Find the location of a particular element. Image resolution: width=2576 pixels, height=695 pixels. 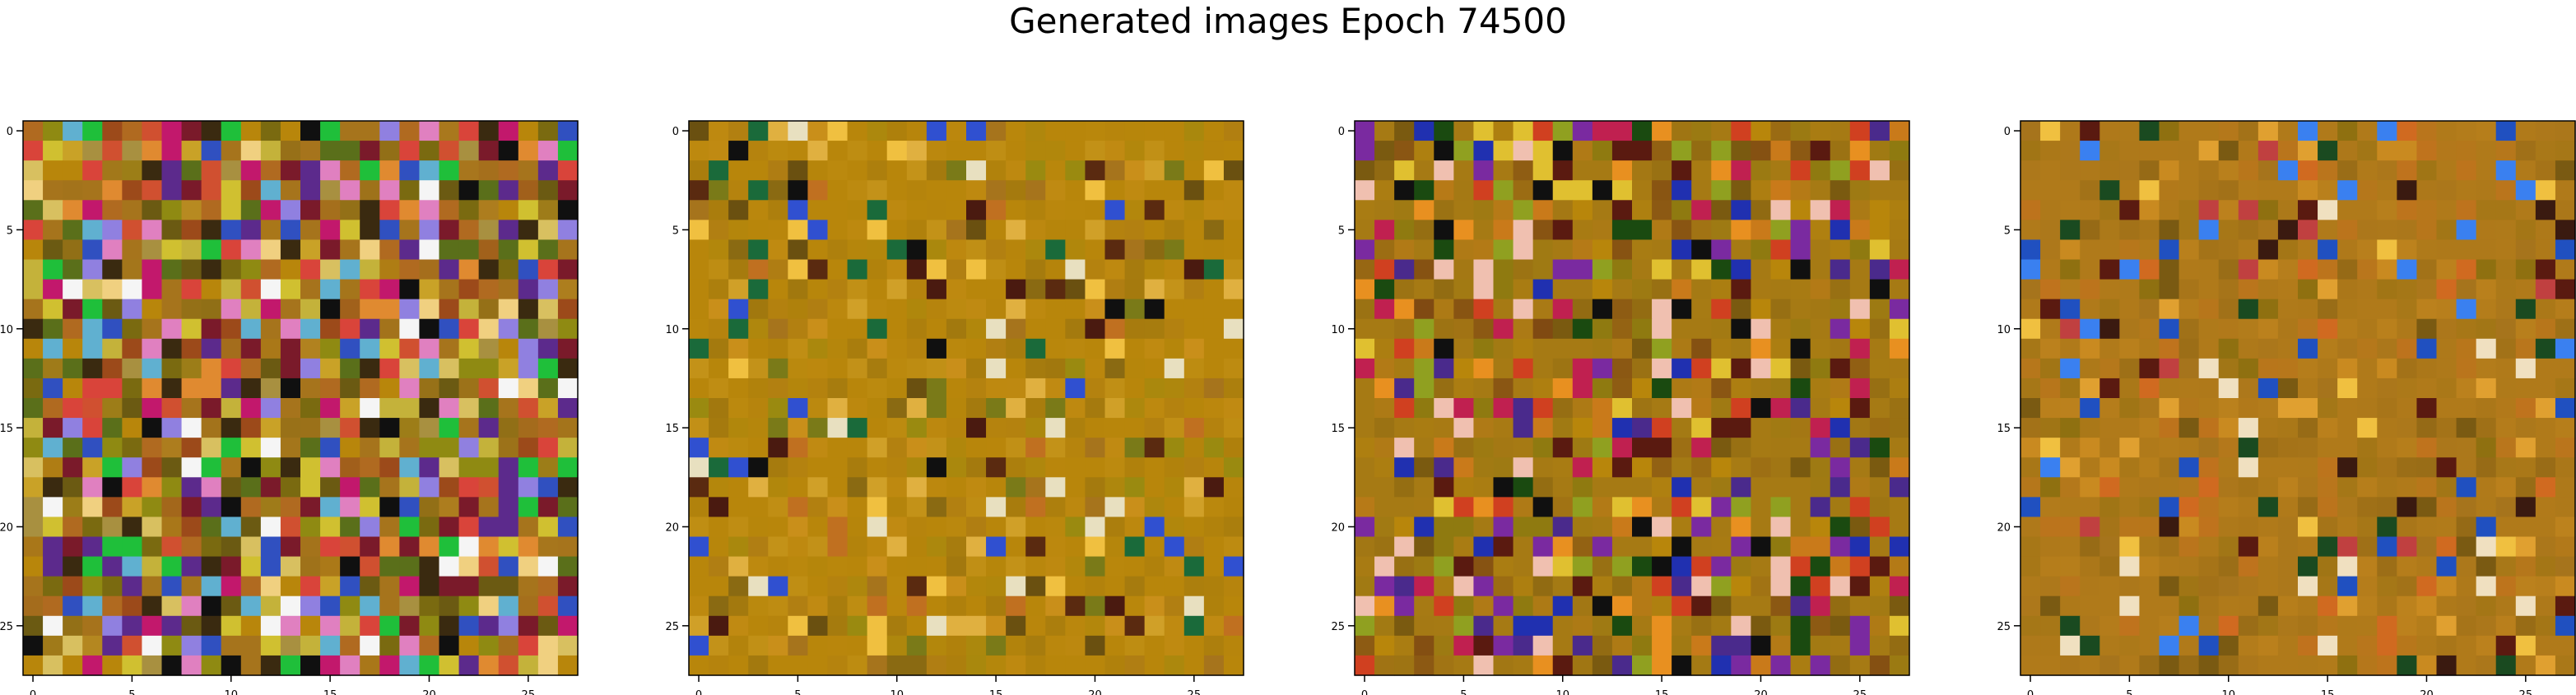

x-tick-label: 25 is located at coordinates (2526, 692).